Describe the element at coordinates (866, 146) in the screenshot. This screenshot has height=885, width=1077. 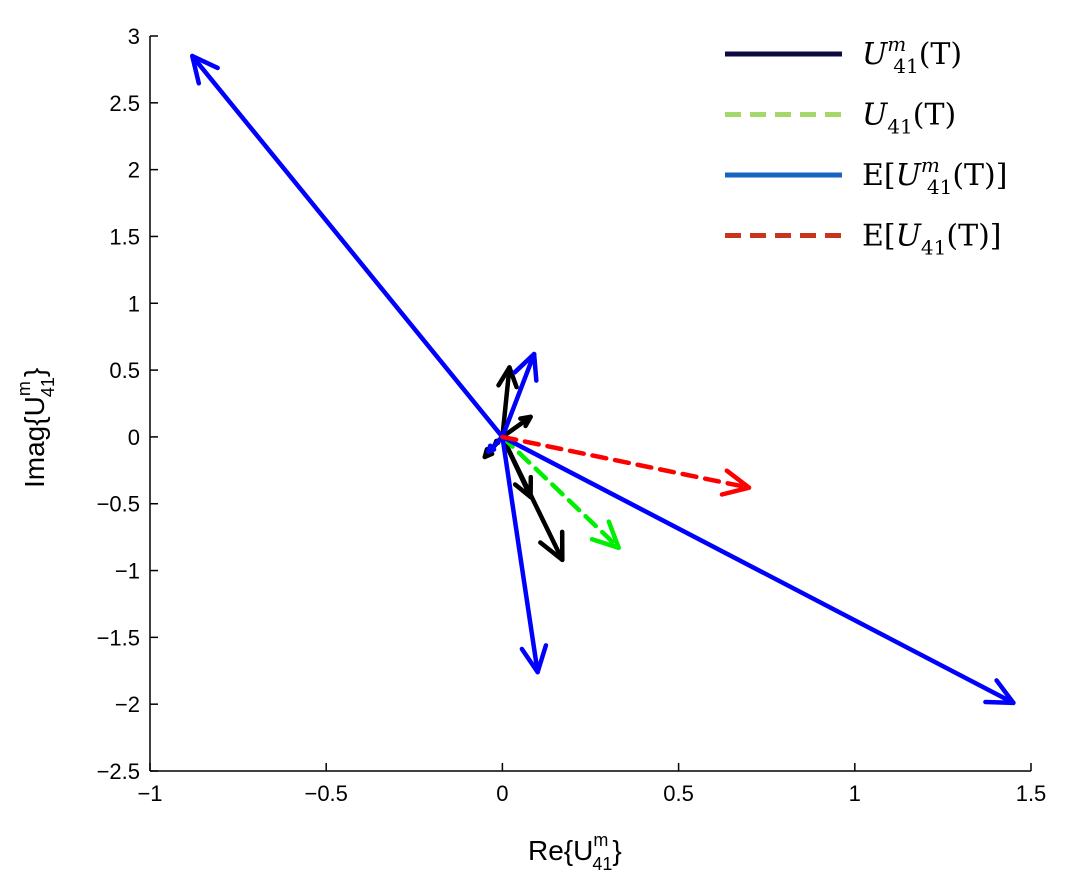
I see `legend: Um 41(T)U41(T)E[Um 41(T)]E[U41(T)]` at that location.